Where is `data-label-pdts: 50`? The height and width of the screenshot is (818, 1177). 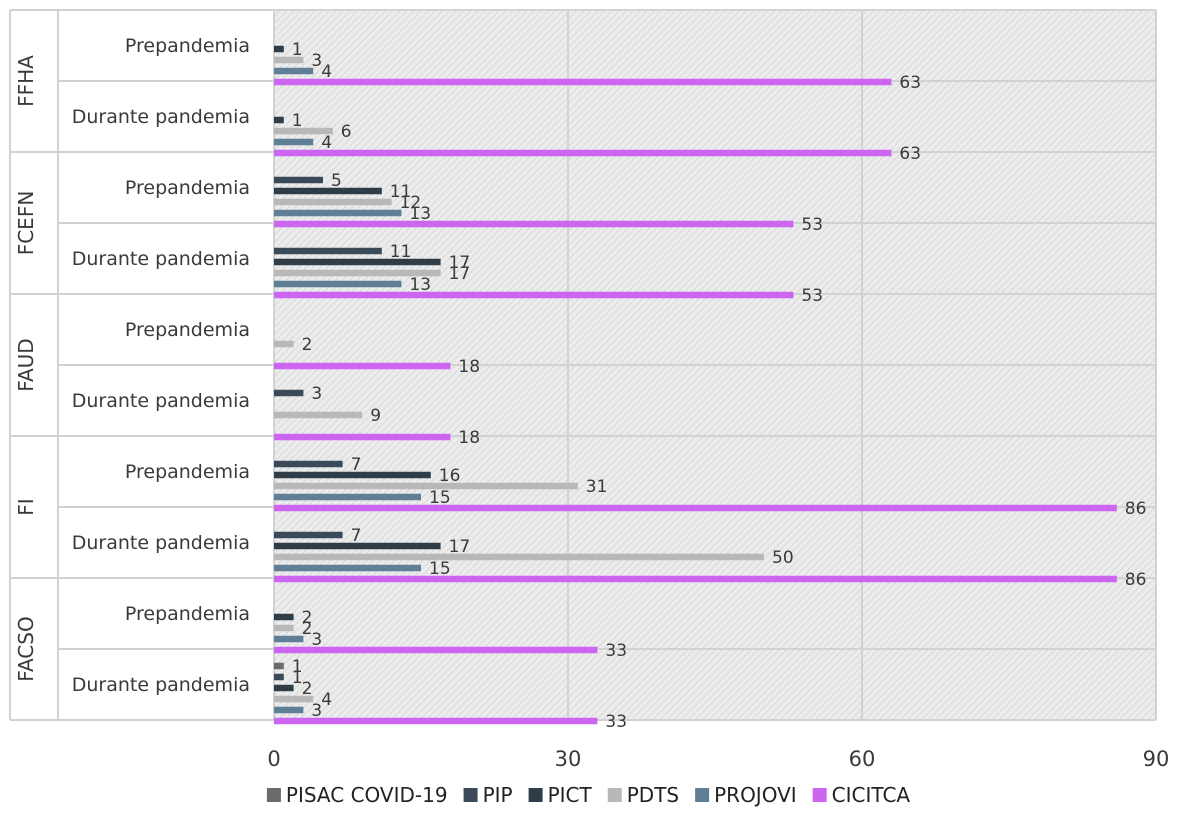 data-label-pdts: 50 is located at coordinates (783, 558).